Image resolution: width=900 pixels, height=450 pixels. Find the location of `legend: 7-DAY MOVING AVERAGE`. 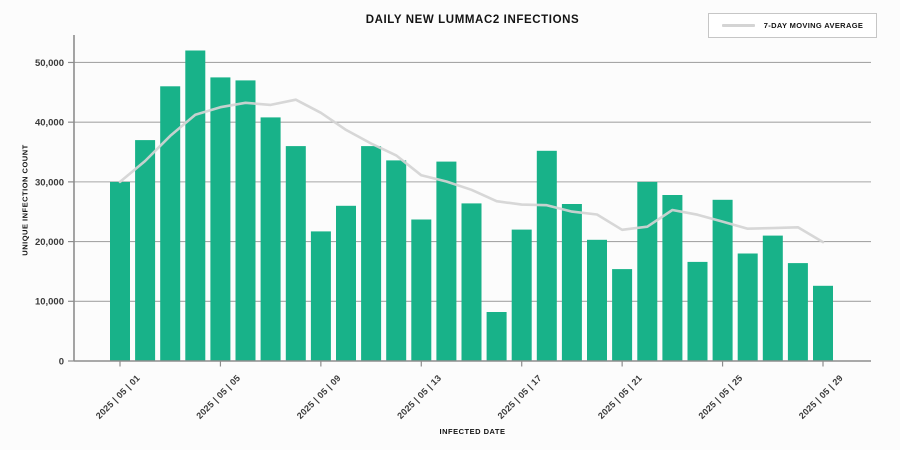

legend: 7-DAY MOVING AVERAGE is located at coordinates (792, 25).